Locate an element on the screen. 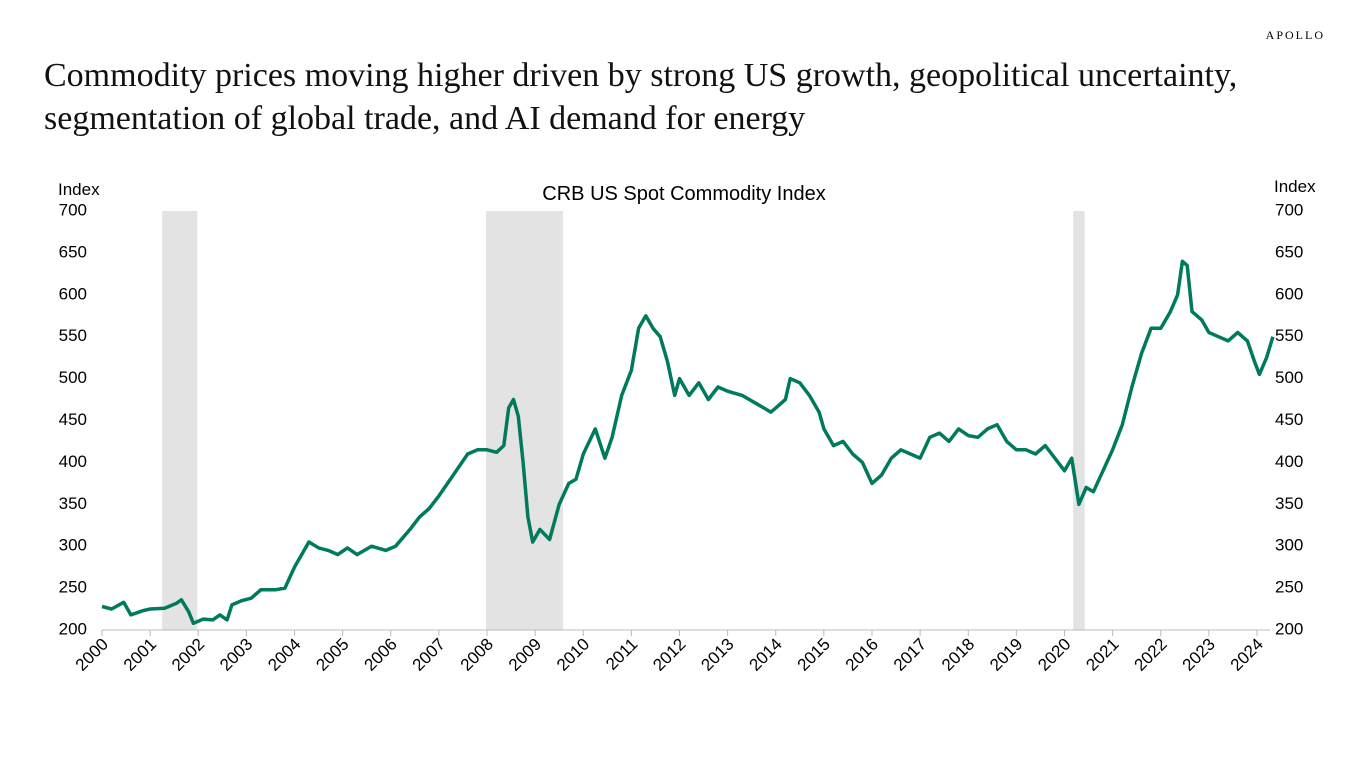 The width and height of the screenshot is (1366, 768). y2-tick-label: 250 is located at coordinates (1289, 587).